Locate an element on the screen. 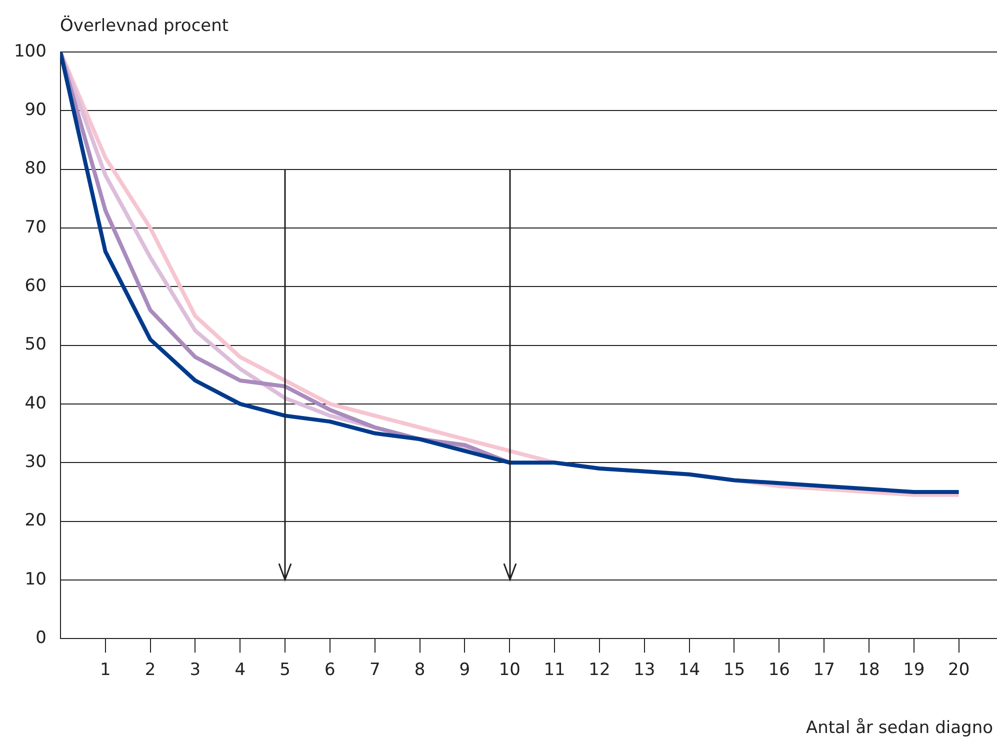  x-tick-label: 18 is located at coordinates (869, 670).